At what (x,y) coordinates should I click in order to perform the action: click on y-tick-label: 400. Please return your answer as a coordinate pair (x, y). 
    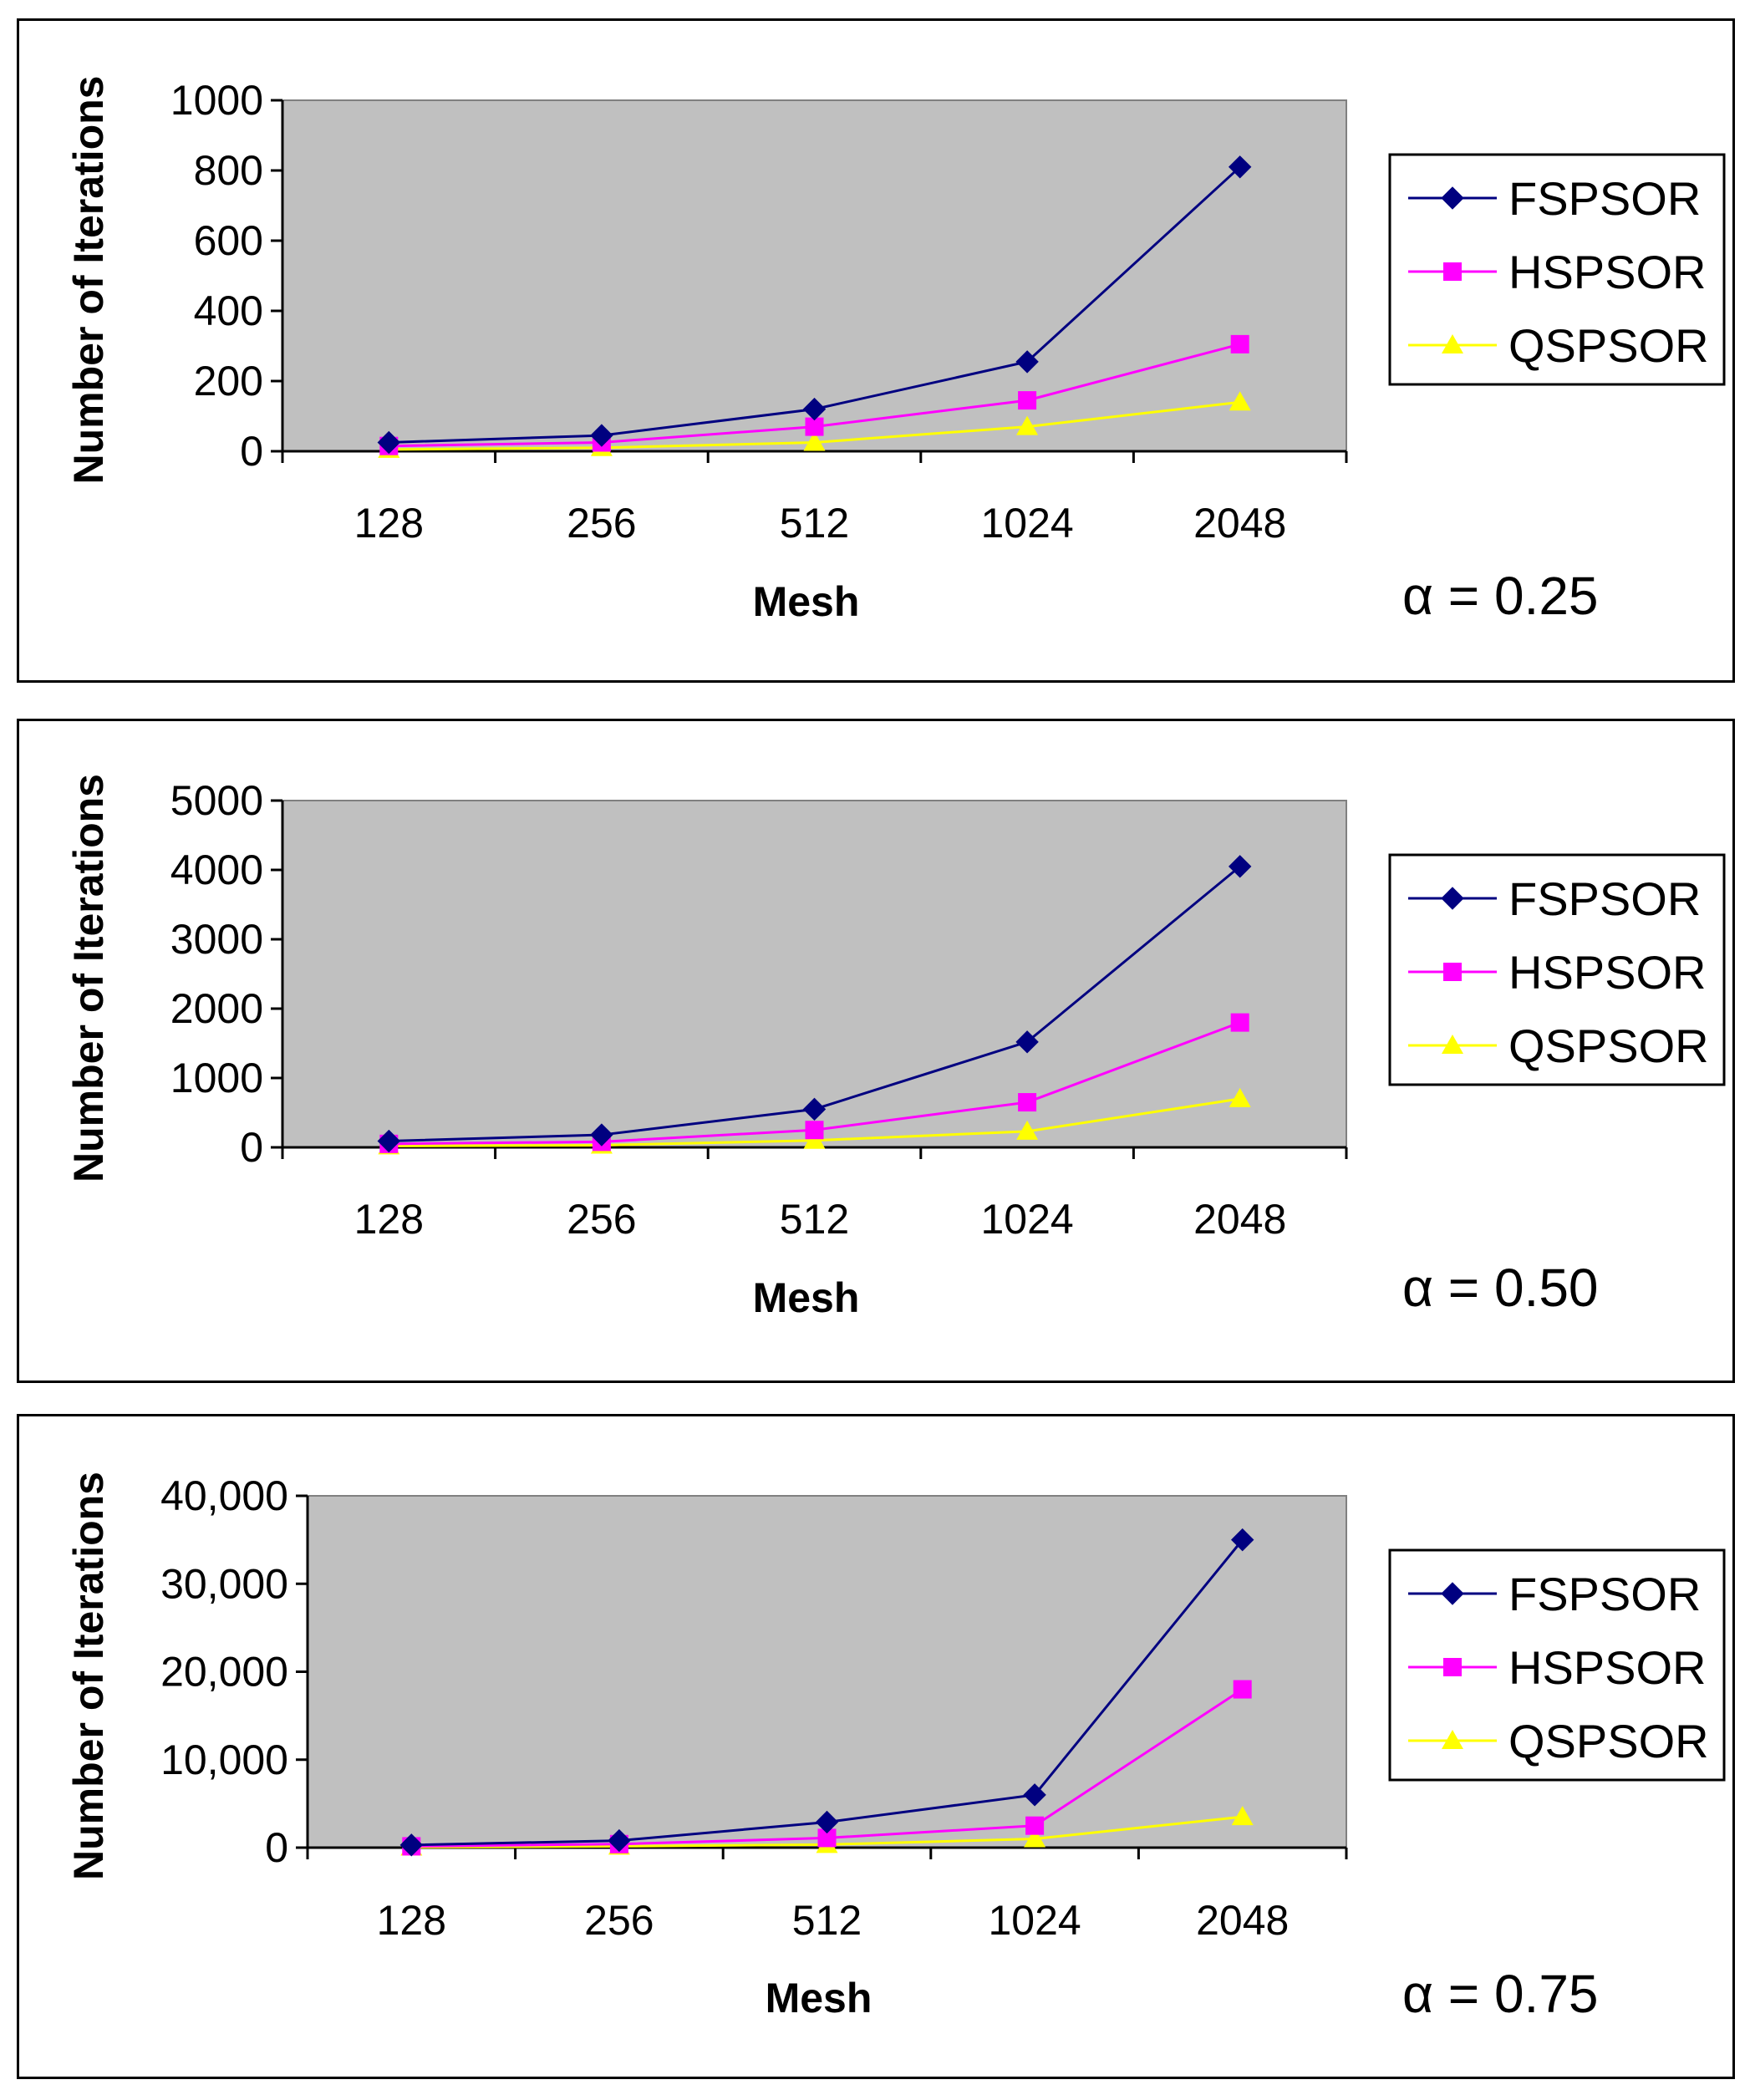
    Looking at the image, I should click on (228, 311).